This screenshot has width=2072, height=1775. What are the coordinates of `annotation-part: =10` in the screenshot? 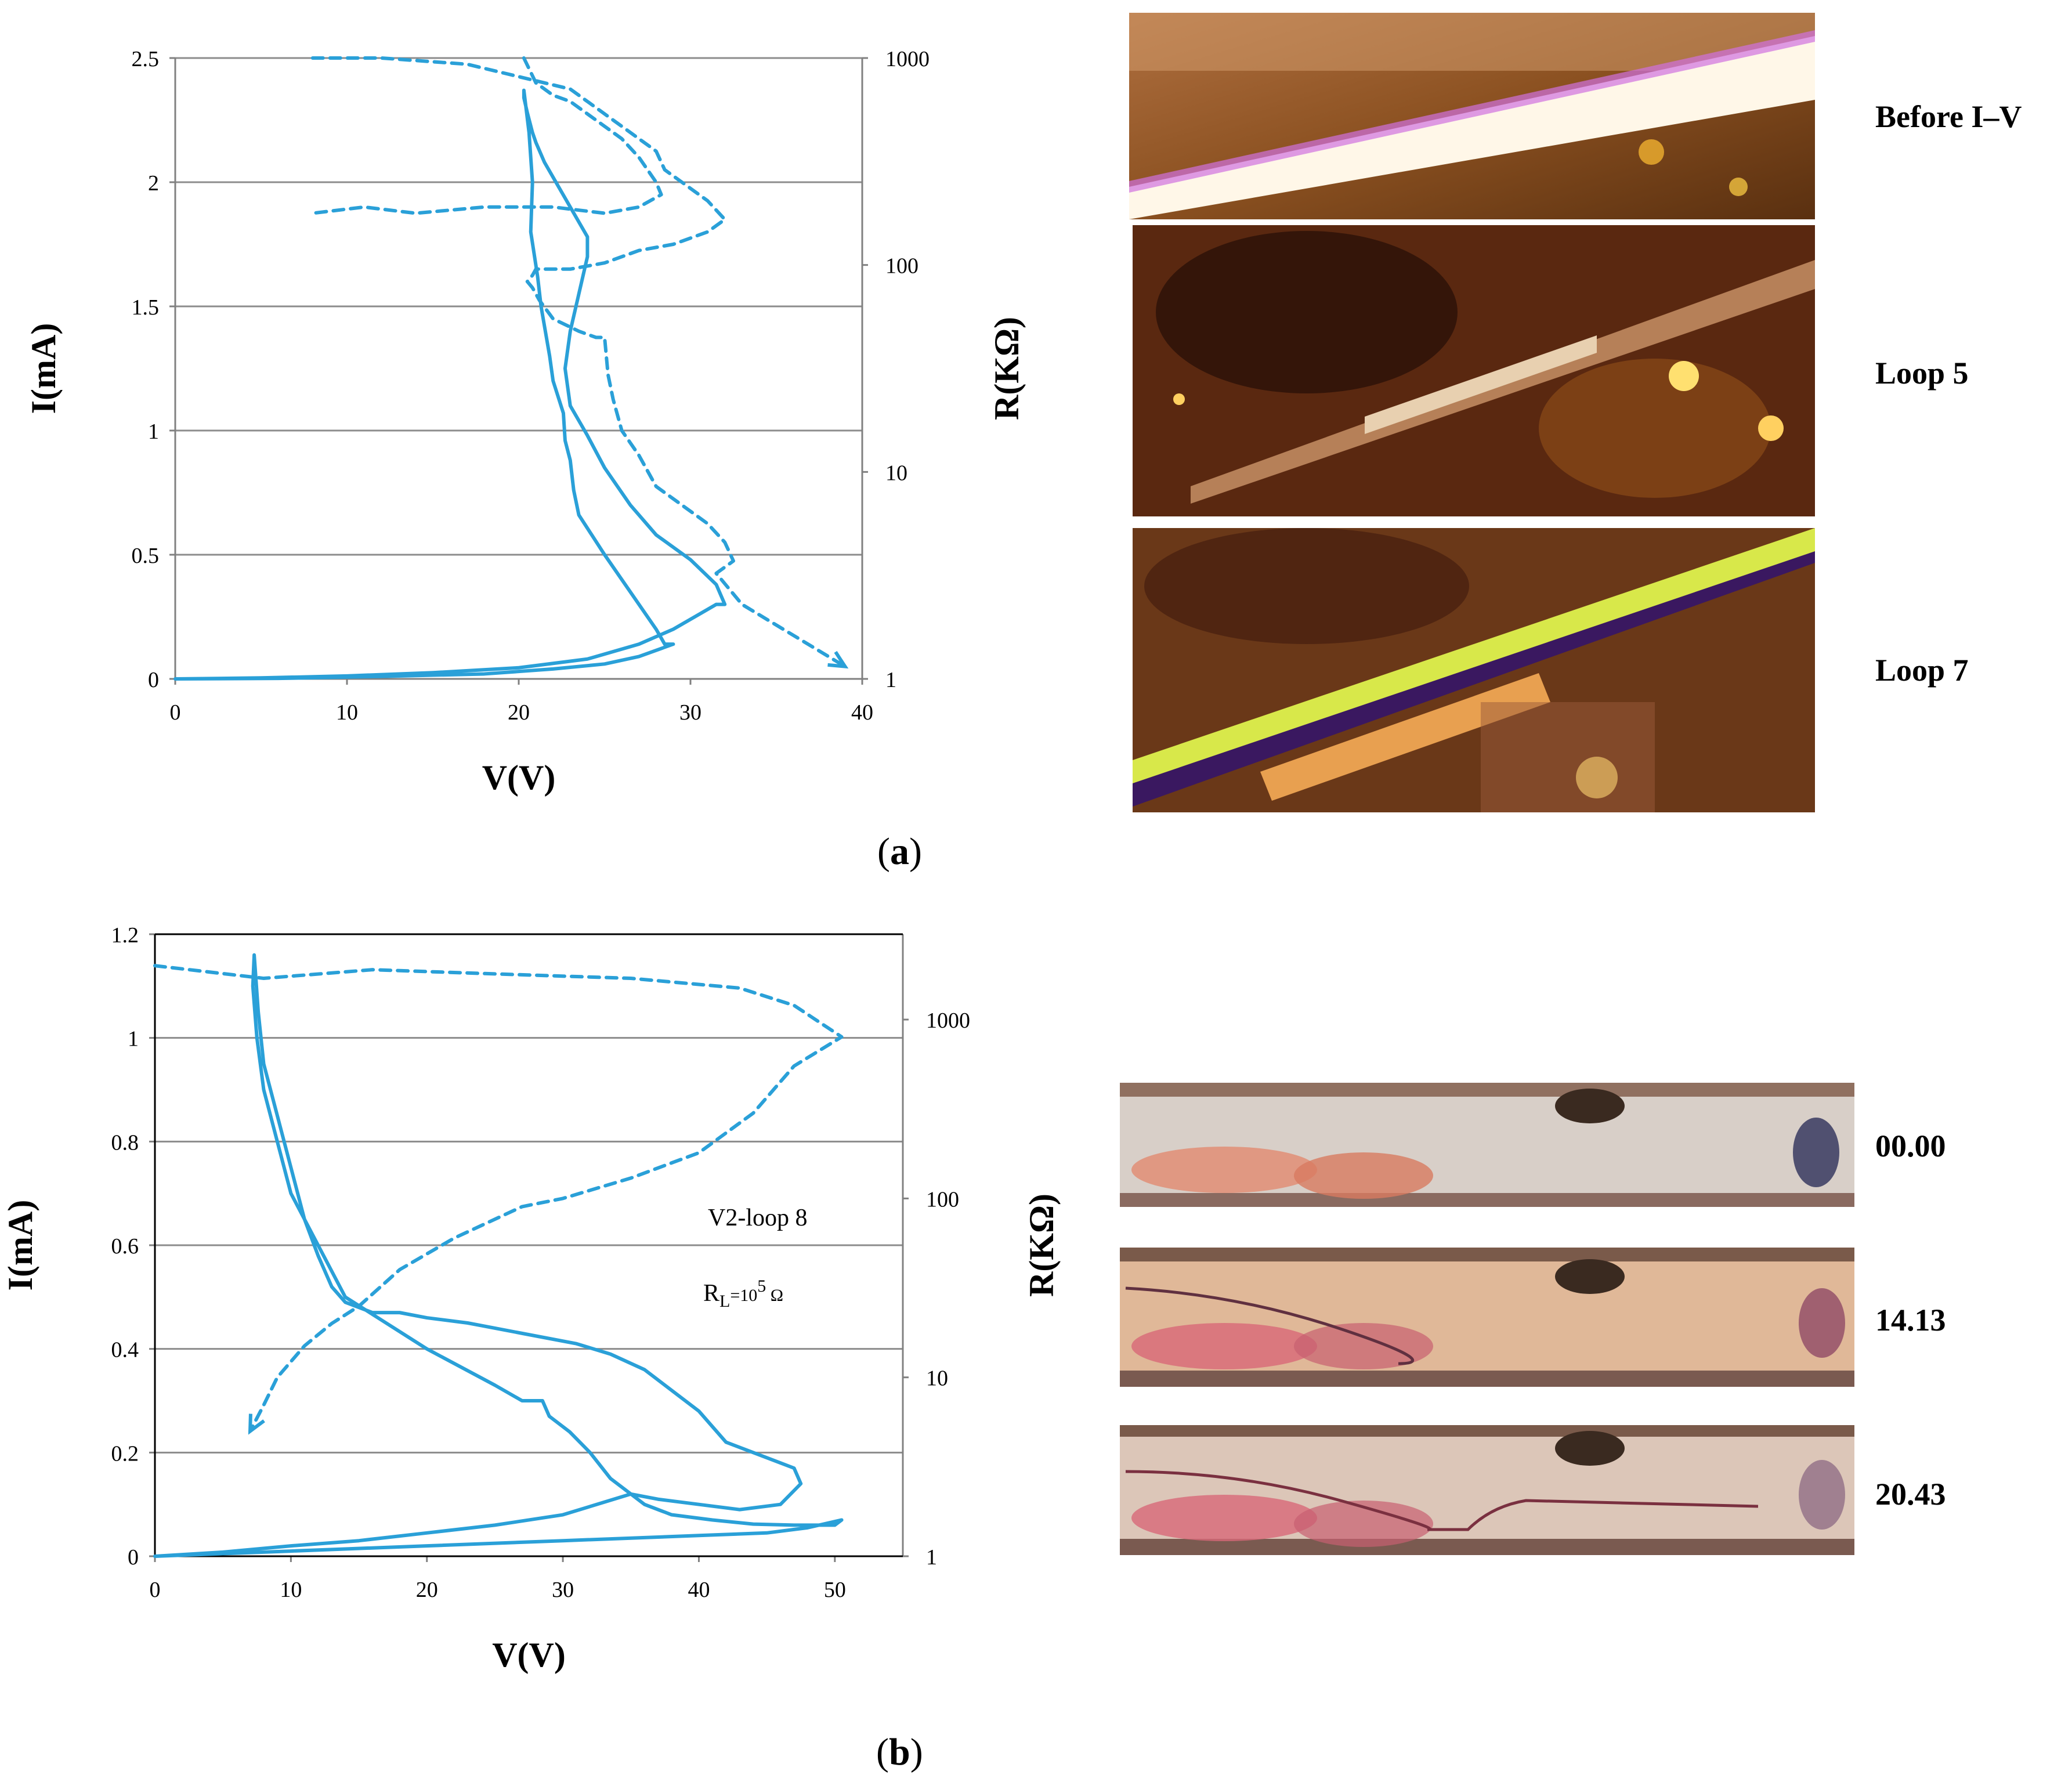 It's located at (743, 1295).